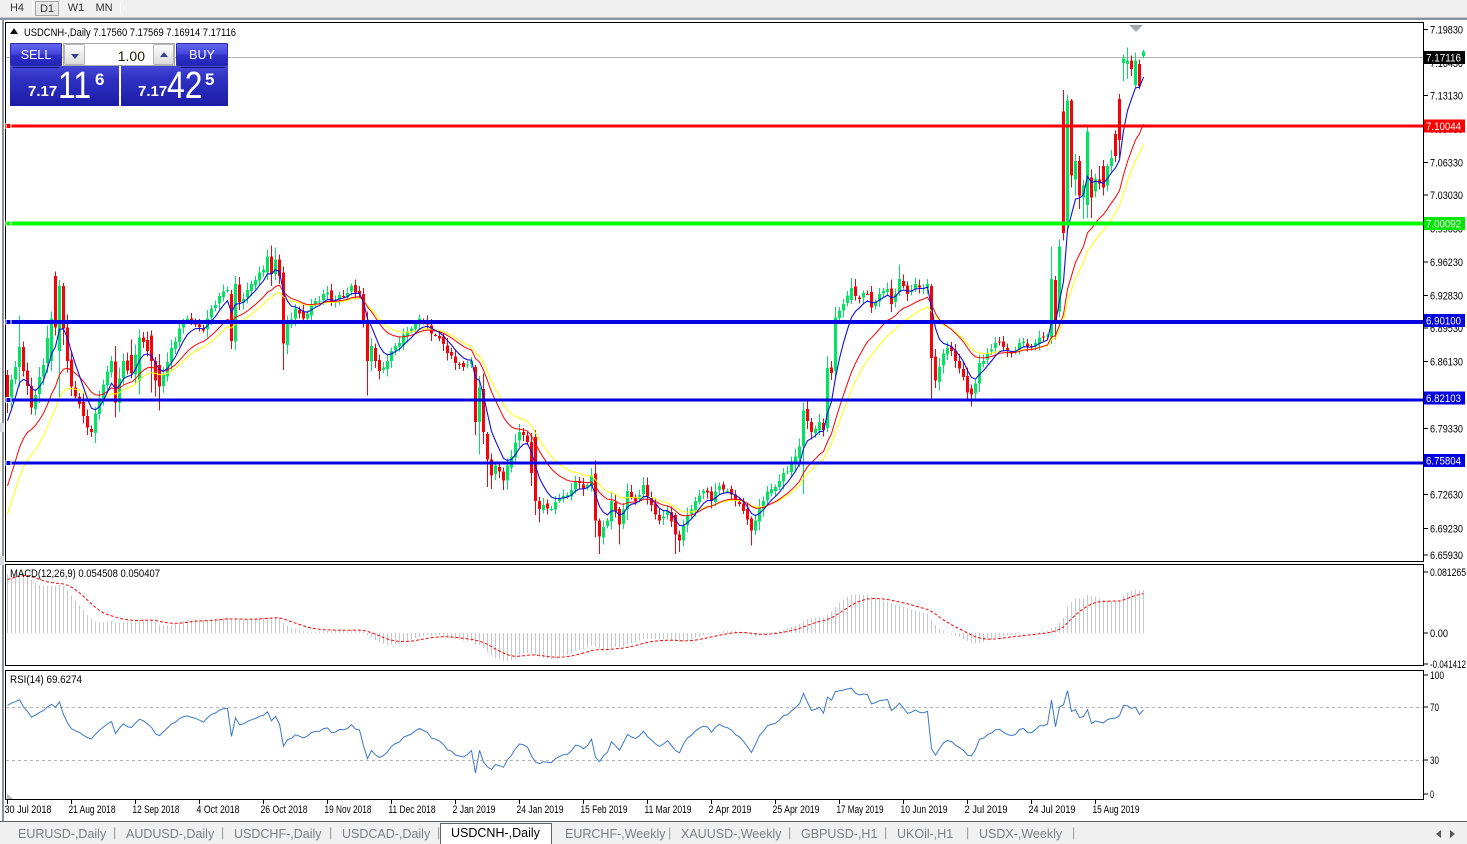 This screenshot has height=844, width=1467. Describe the element at coordinates (1446, 430) in the screenshot. I see `svg-text: 6.79330` at that location.